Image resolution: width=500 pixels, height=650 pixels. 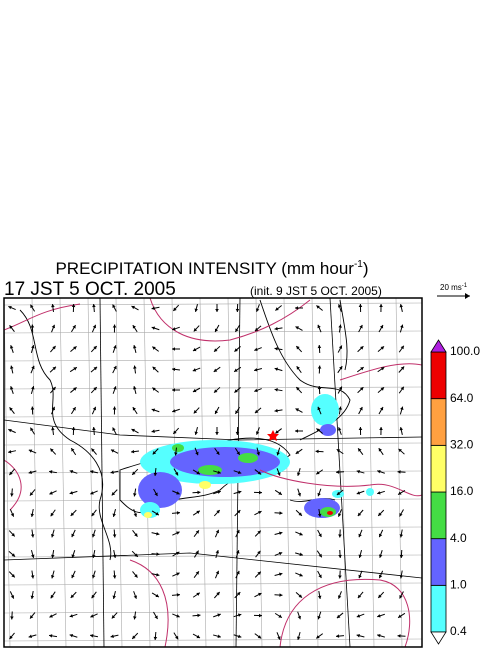 I want to click on marker-star, so click(x=273, y=435).